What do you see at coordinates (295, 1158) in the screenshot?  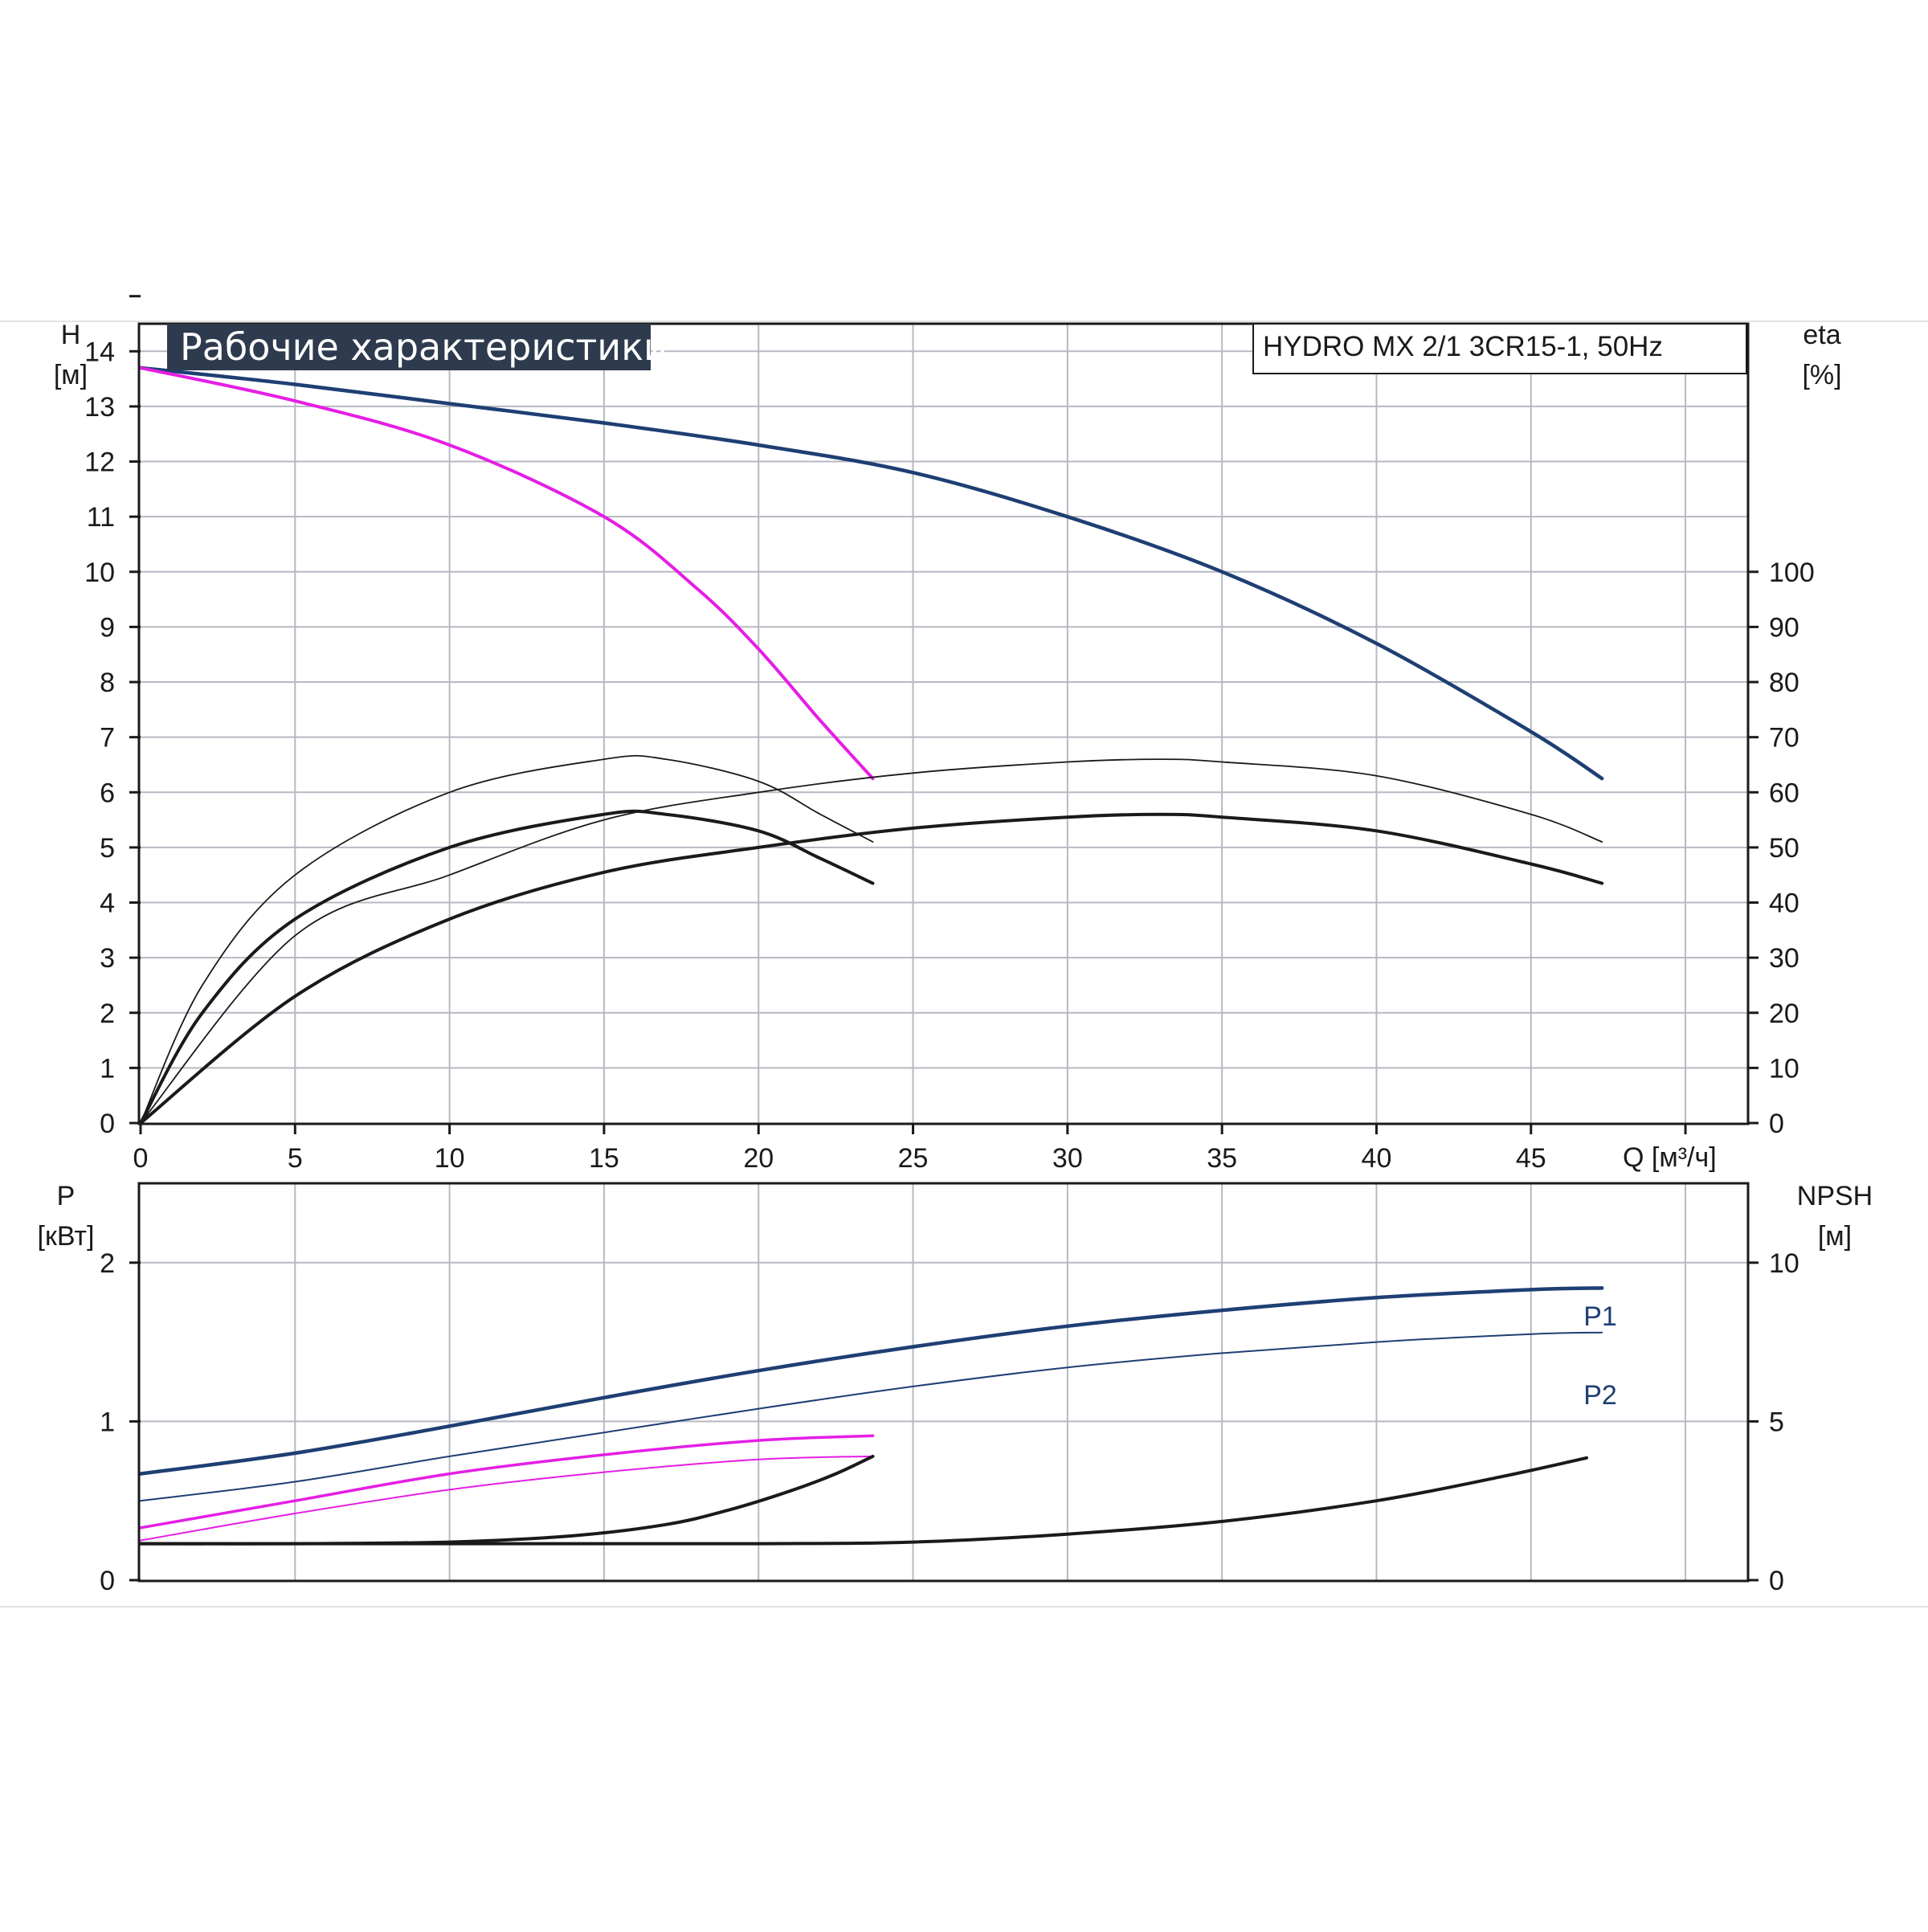 I see `x-tick-label: 5` at bounding box center [295, 1158].